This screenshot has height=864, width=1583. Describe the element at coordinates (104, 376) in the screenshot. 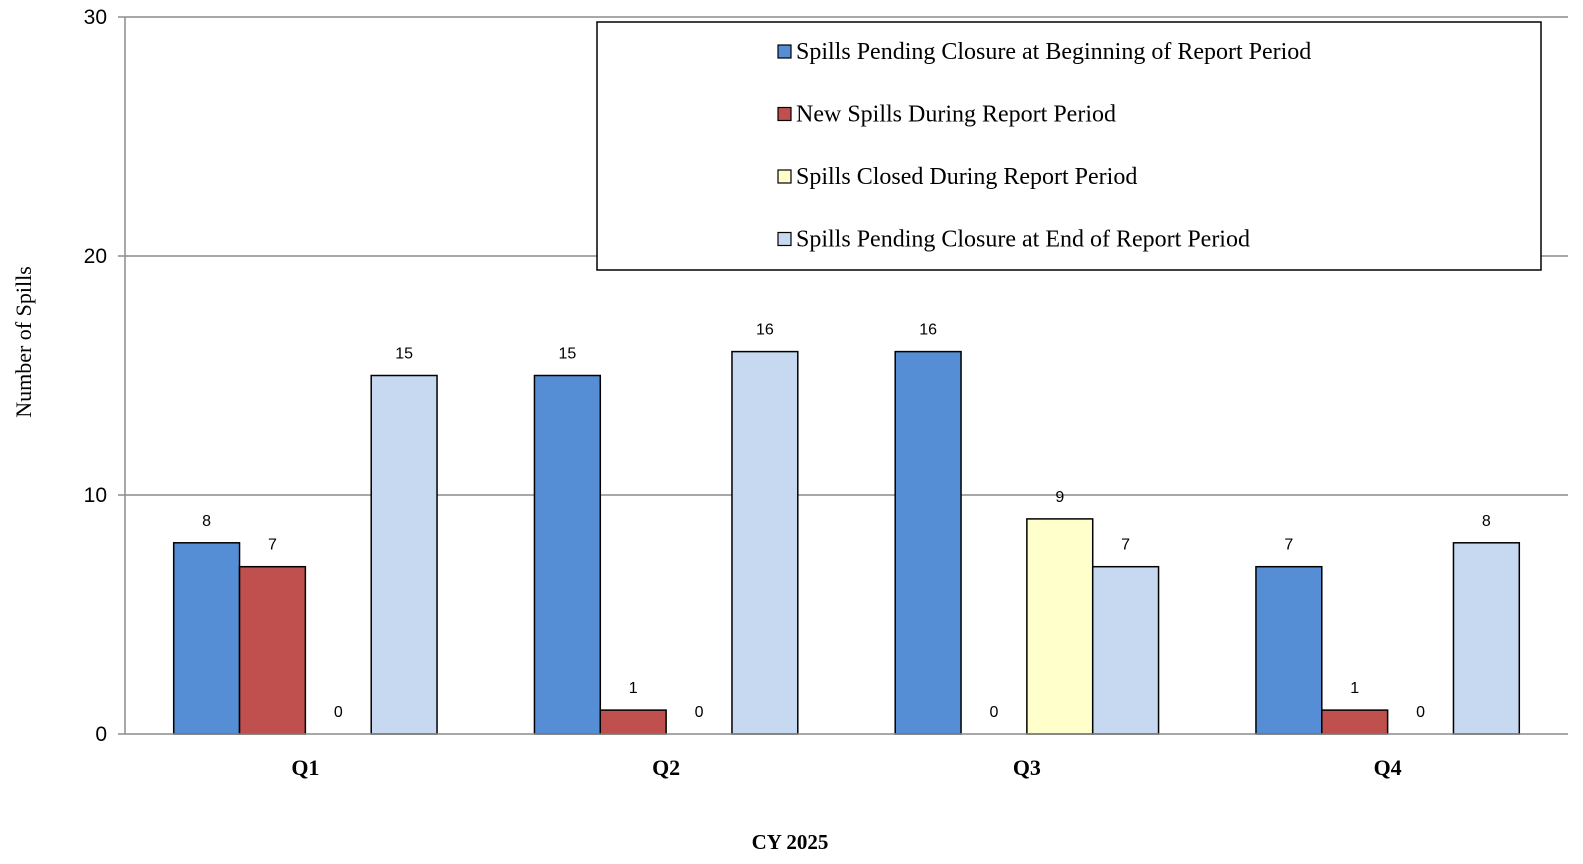

I see `y-axis-ticks: 0 10 20 30` at that location.